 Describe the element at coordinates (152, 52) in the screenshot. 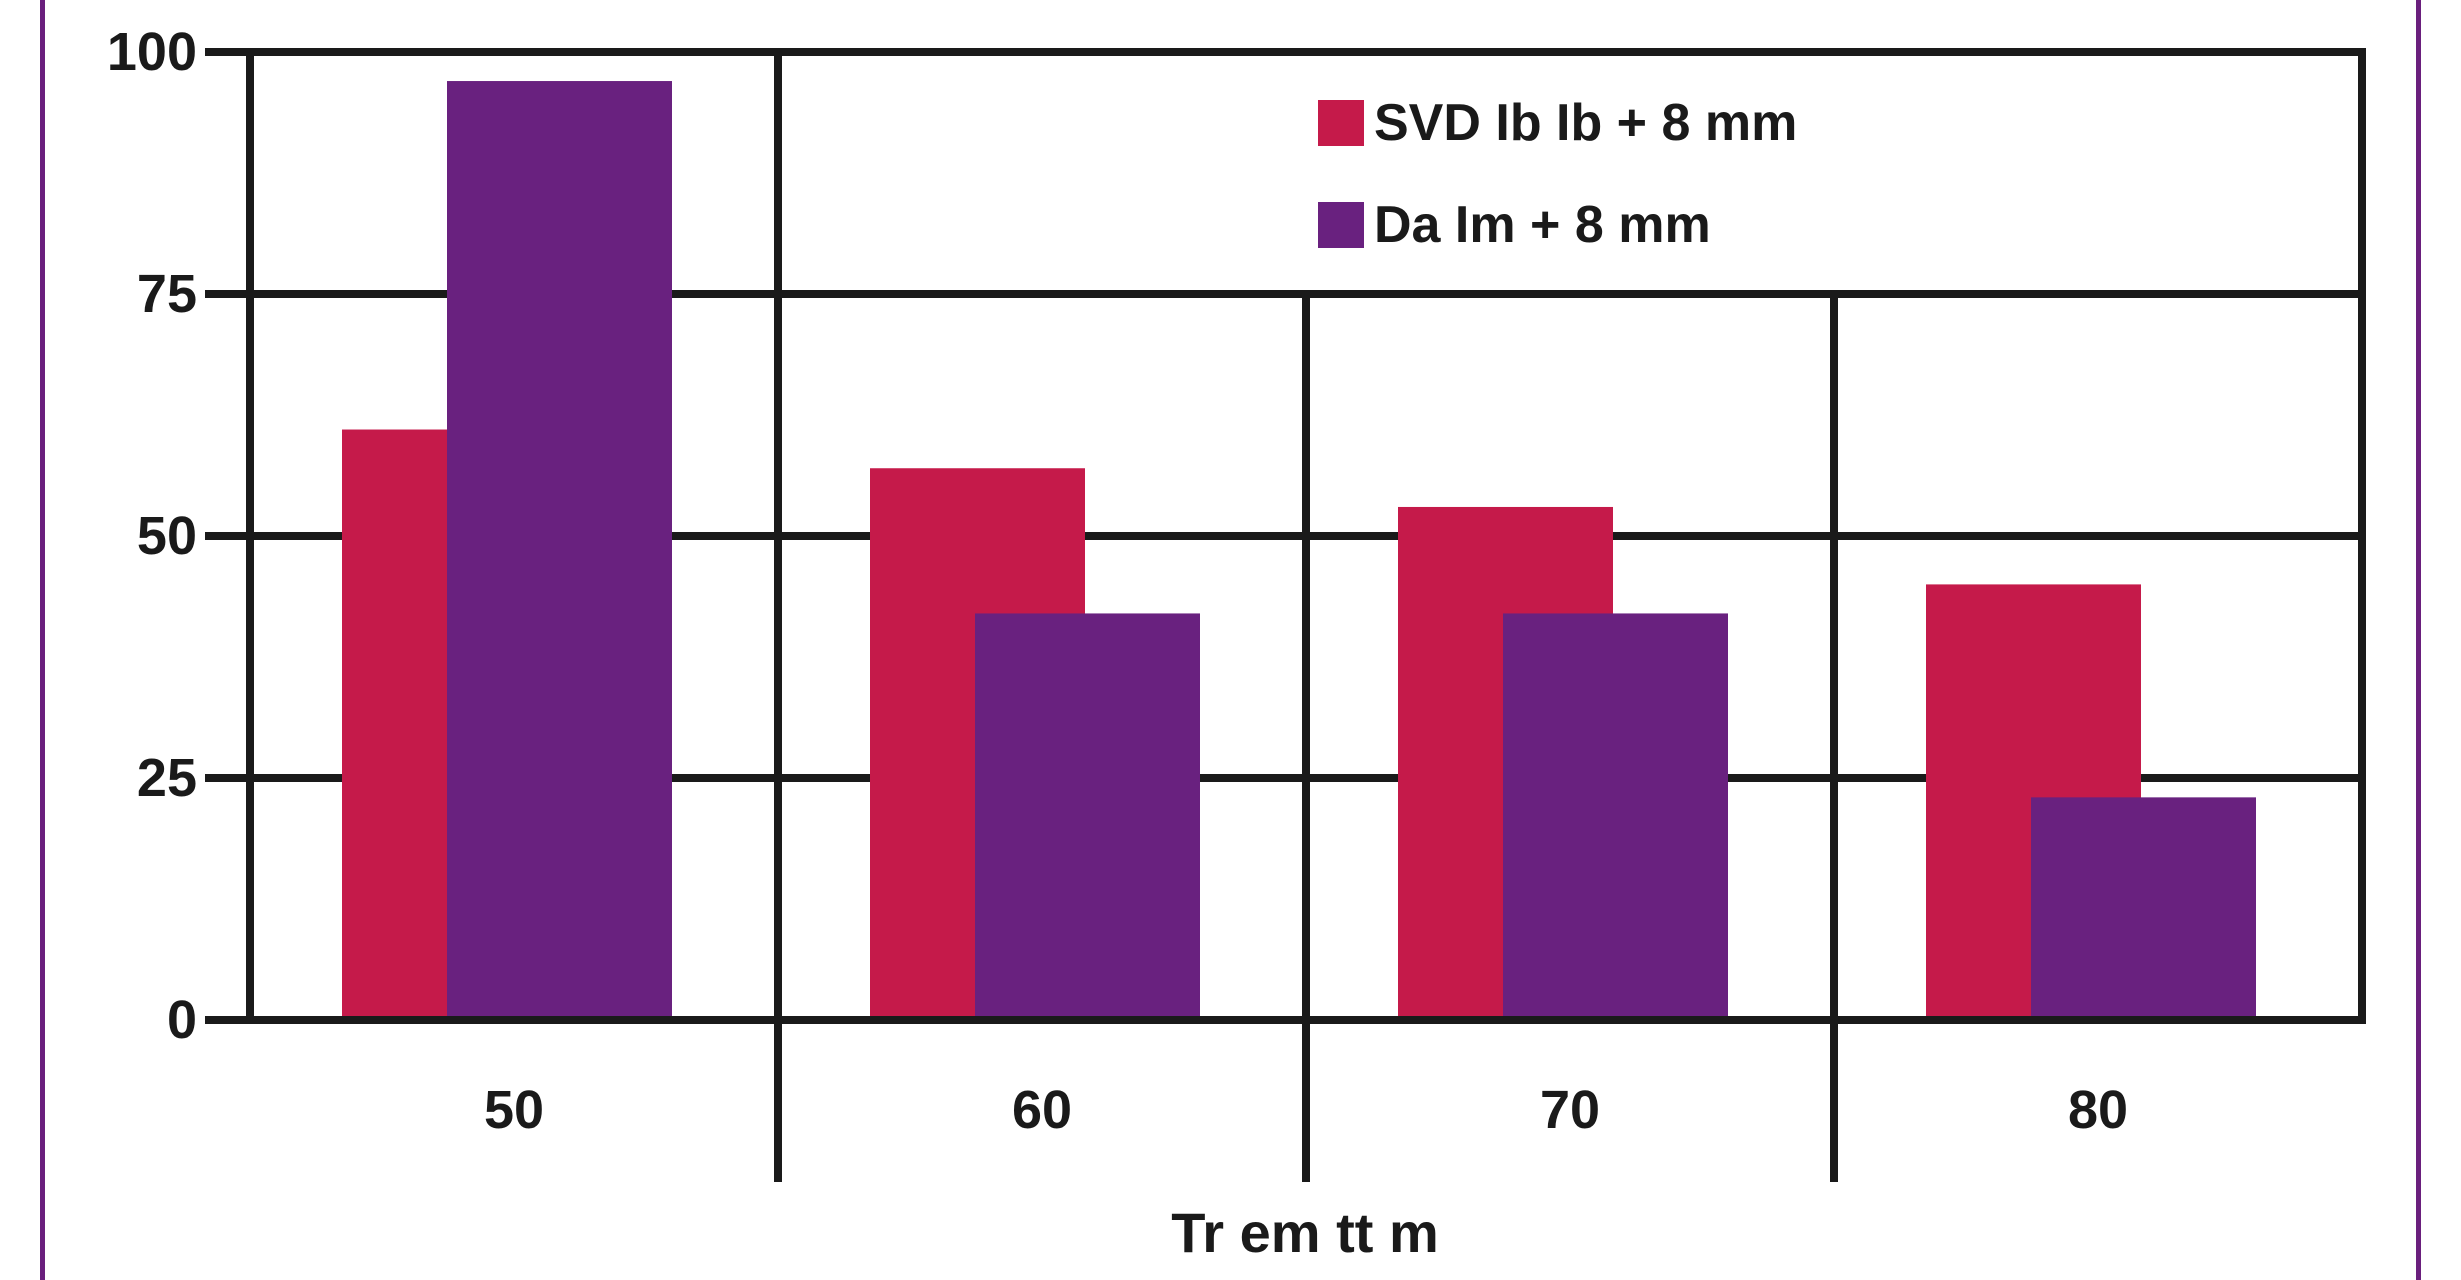

I see `y-tick-label: 100` at that location.